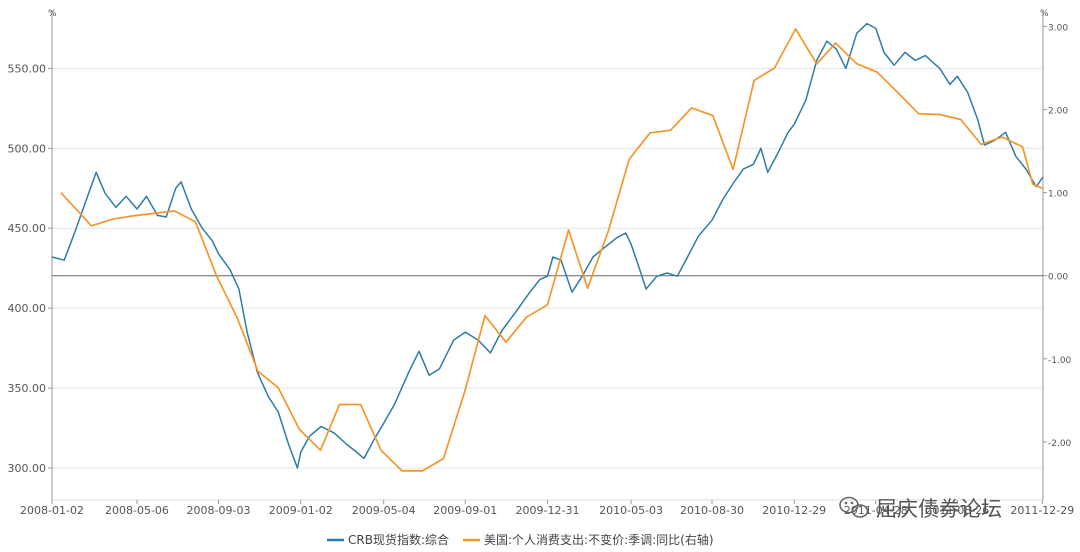 Image resolution: width=1080 pixels, height=552 pixels. Describe the element at coordinates (398, 539) in the screenshot. I see `legend-label-1: CRB现货指数:综合` at that location.